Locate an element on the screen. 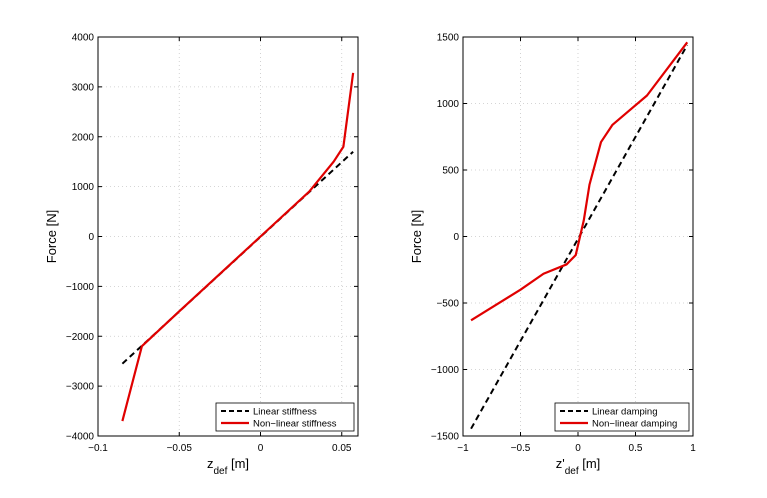 This screenshot has height=498, width=767. y-tick-label: −3000 is located at coordinates (80, 387).